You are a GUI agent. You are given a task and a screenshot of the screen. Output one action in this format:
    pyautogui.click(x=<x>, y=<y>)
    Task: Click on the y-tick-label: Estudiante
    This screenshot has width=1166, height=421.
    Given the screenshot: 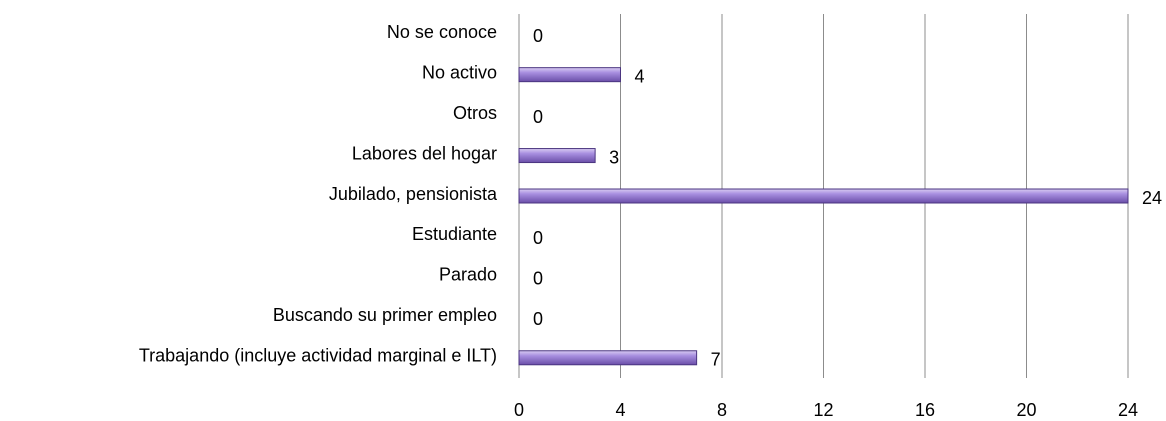 What is the action you would take?
    pyautogui.click(x=454, y=234)
    